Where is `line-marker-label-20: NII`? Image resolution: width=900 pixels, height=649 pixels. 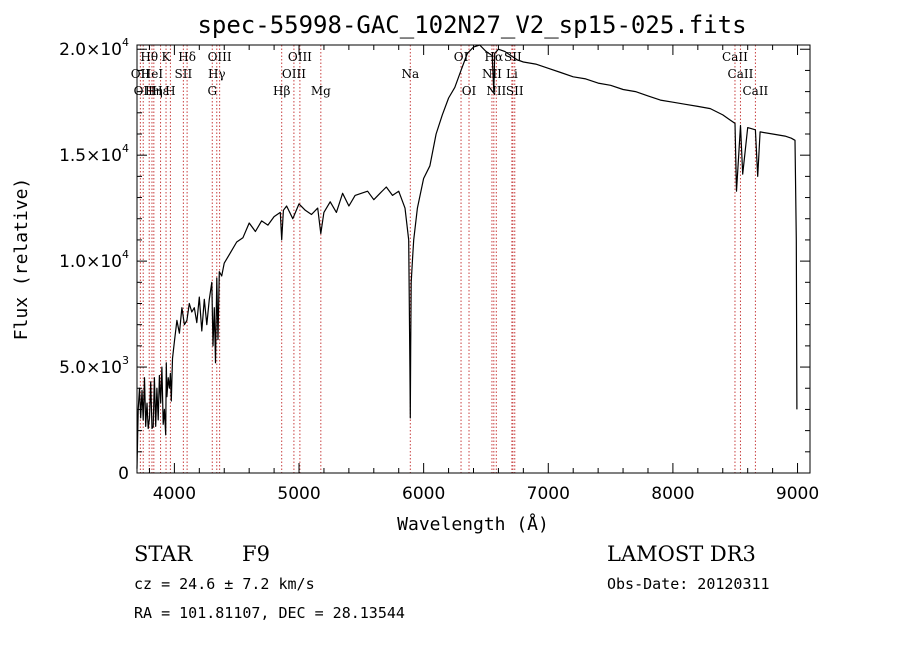 line-marker-label-20: NII is located at coordinates (492, 74).